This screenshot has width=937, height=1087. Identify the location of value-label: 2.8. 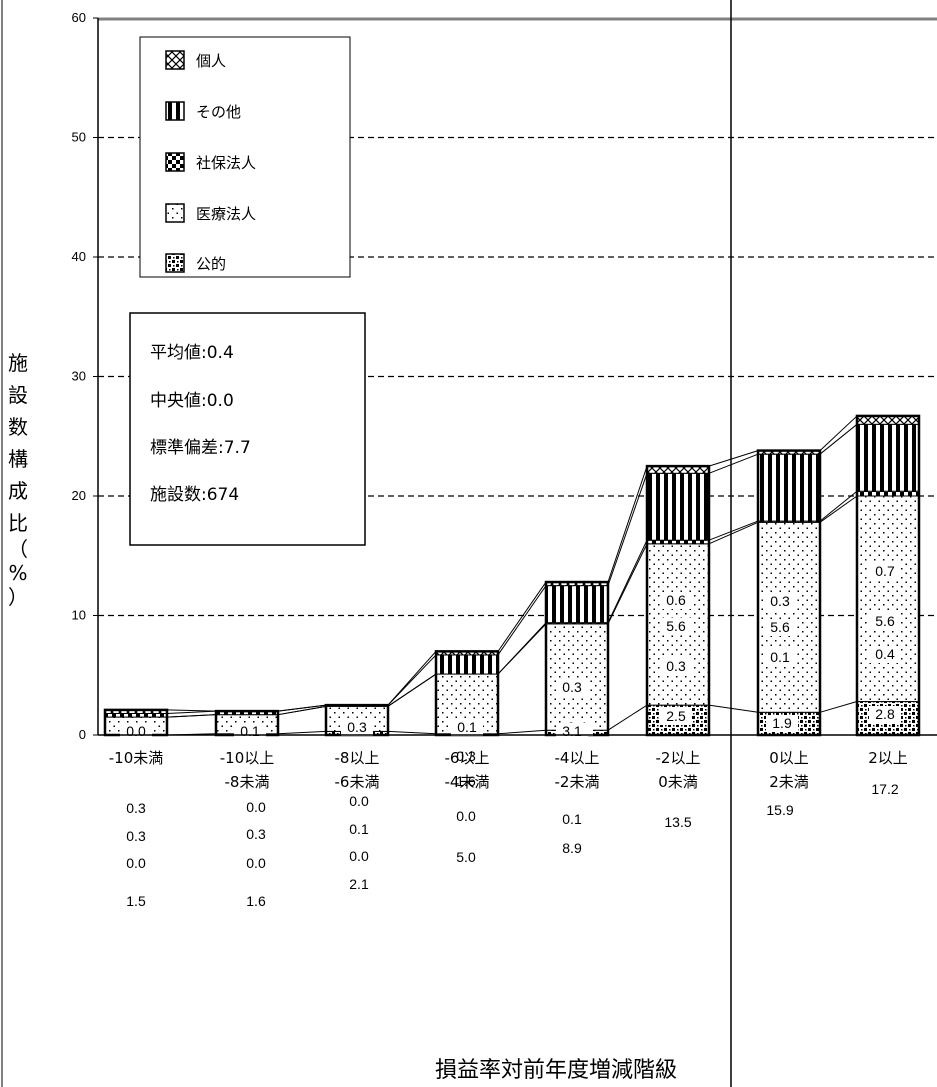
(885, 714).